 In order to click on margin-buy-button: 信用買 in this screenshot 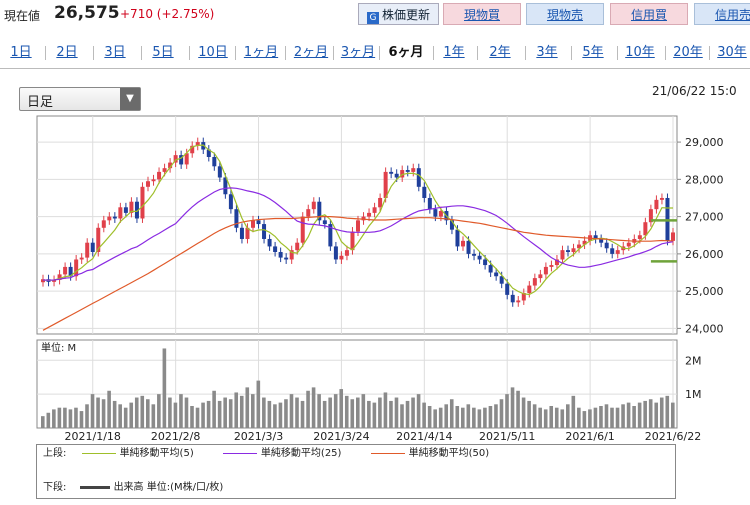, I will do `click(649, 14)`.